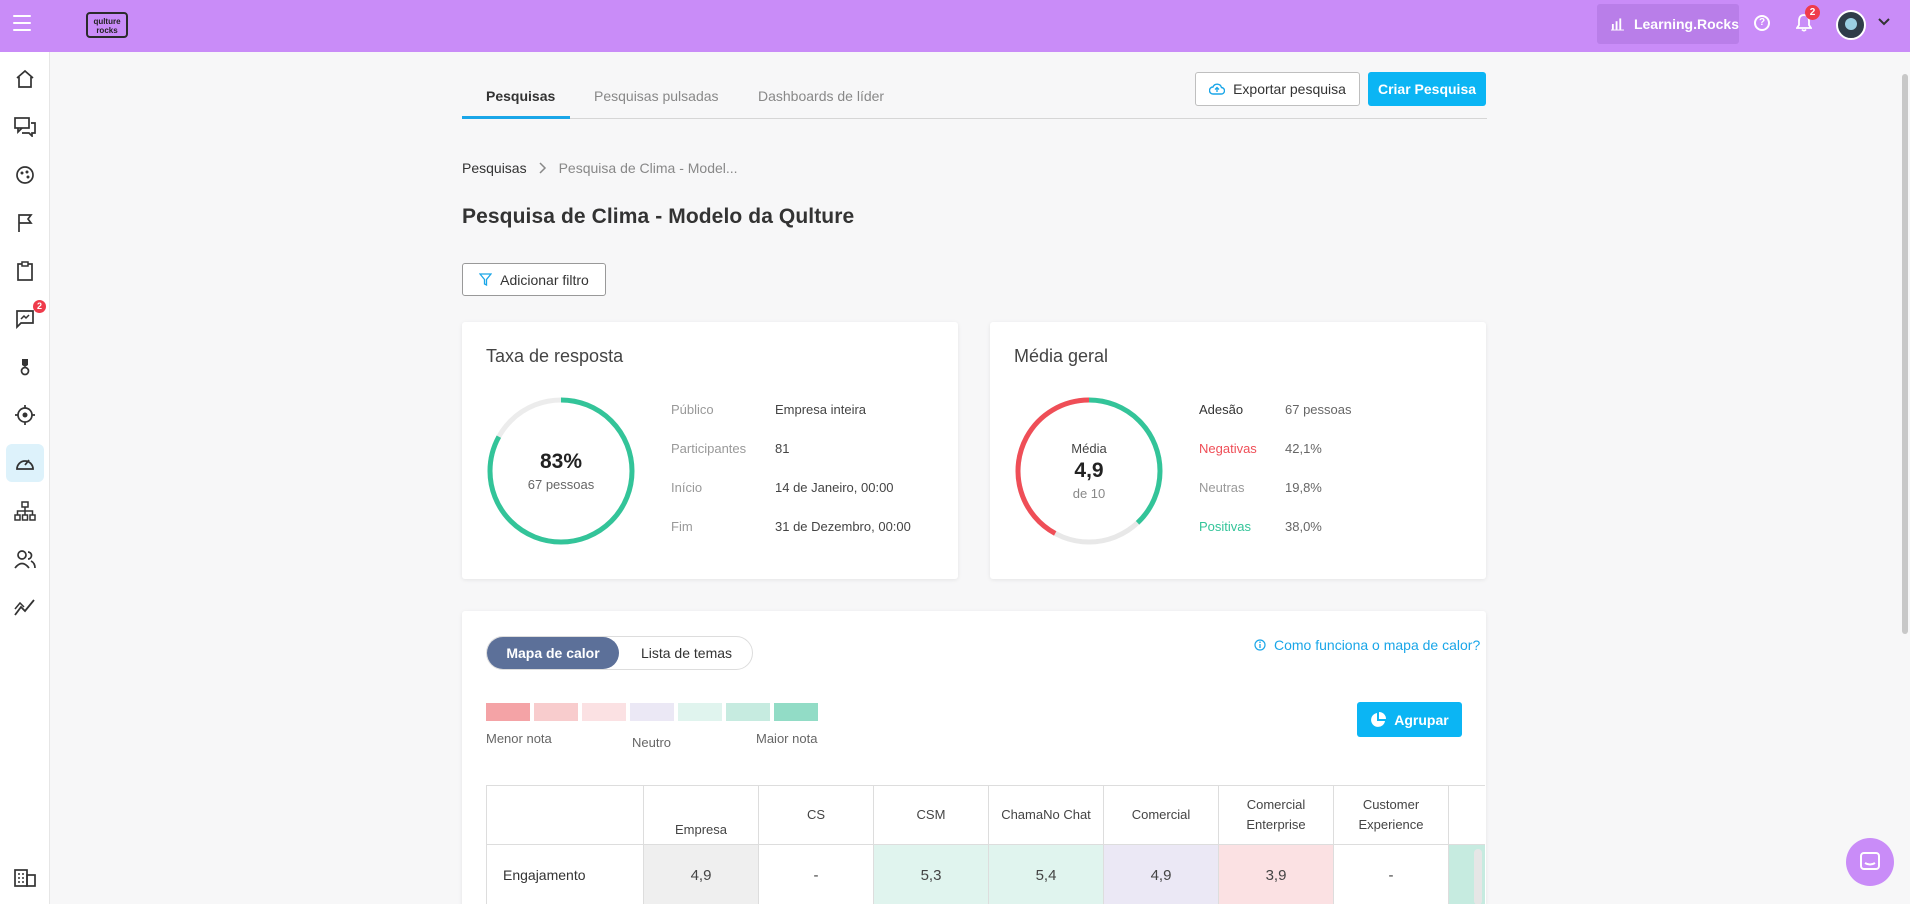  What do you see at coordinates (1884, 22) in the screenshot?
I see `chevron-down-icon` at bounding box center [1884, 22].